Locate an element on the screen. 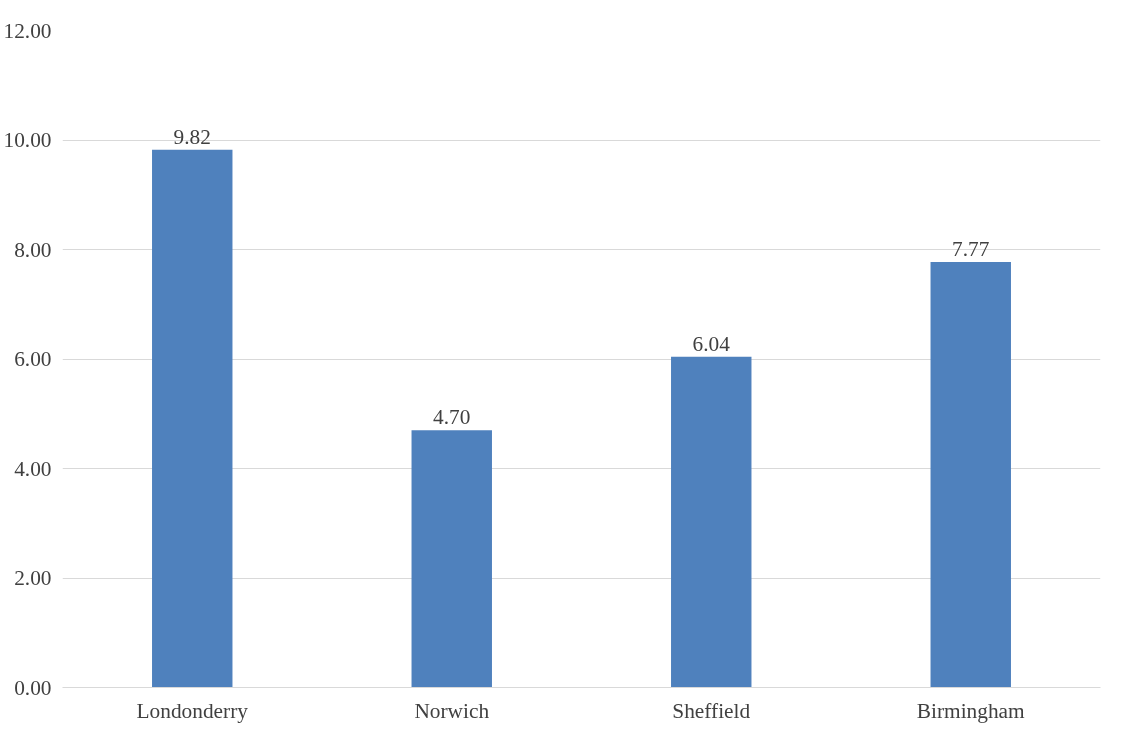 This screenshot has width=1130, height=733. y-tick-label: 10.00 is located at coordinates (27, 140).